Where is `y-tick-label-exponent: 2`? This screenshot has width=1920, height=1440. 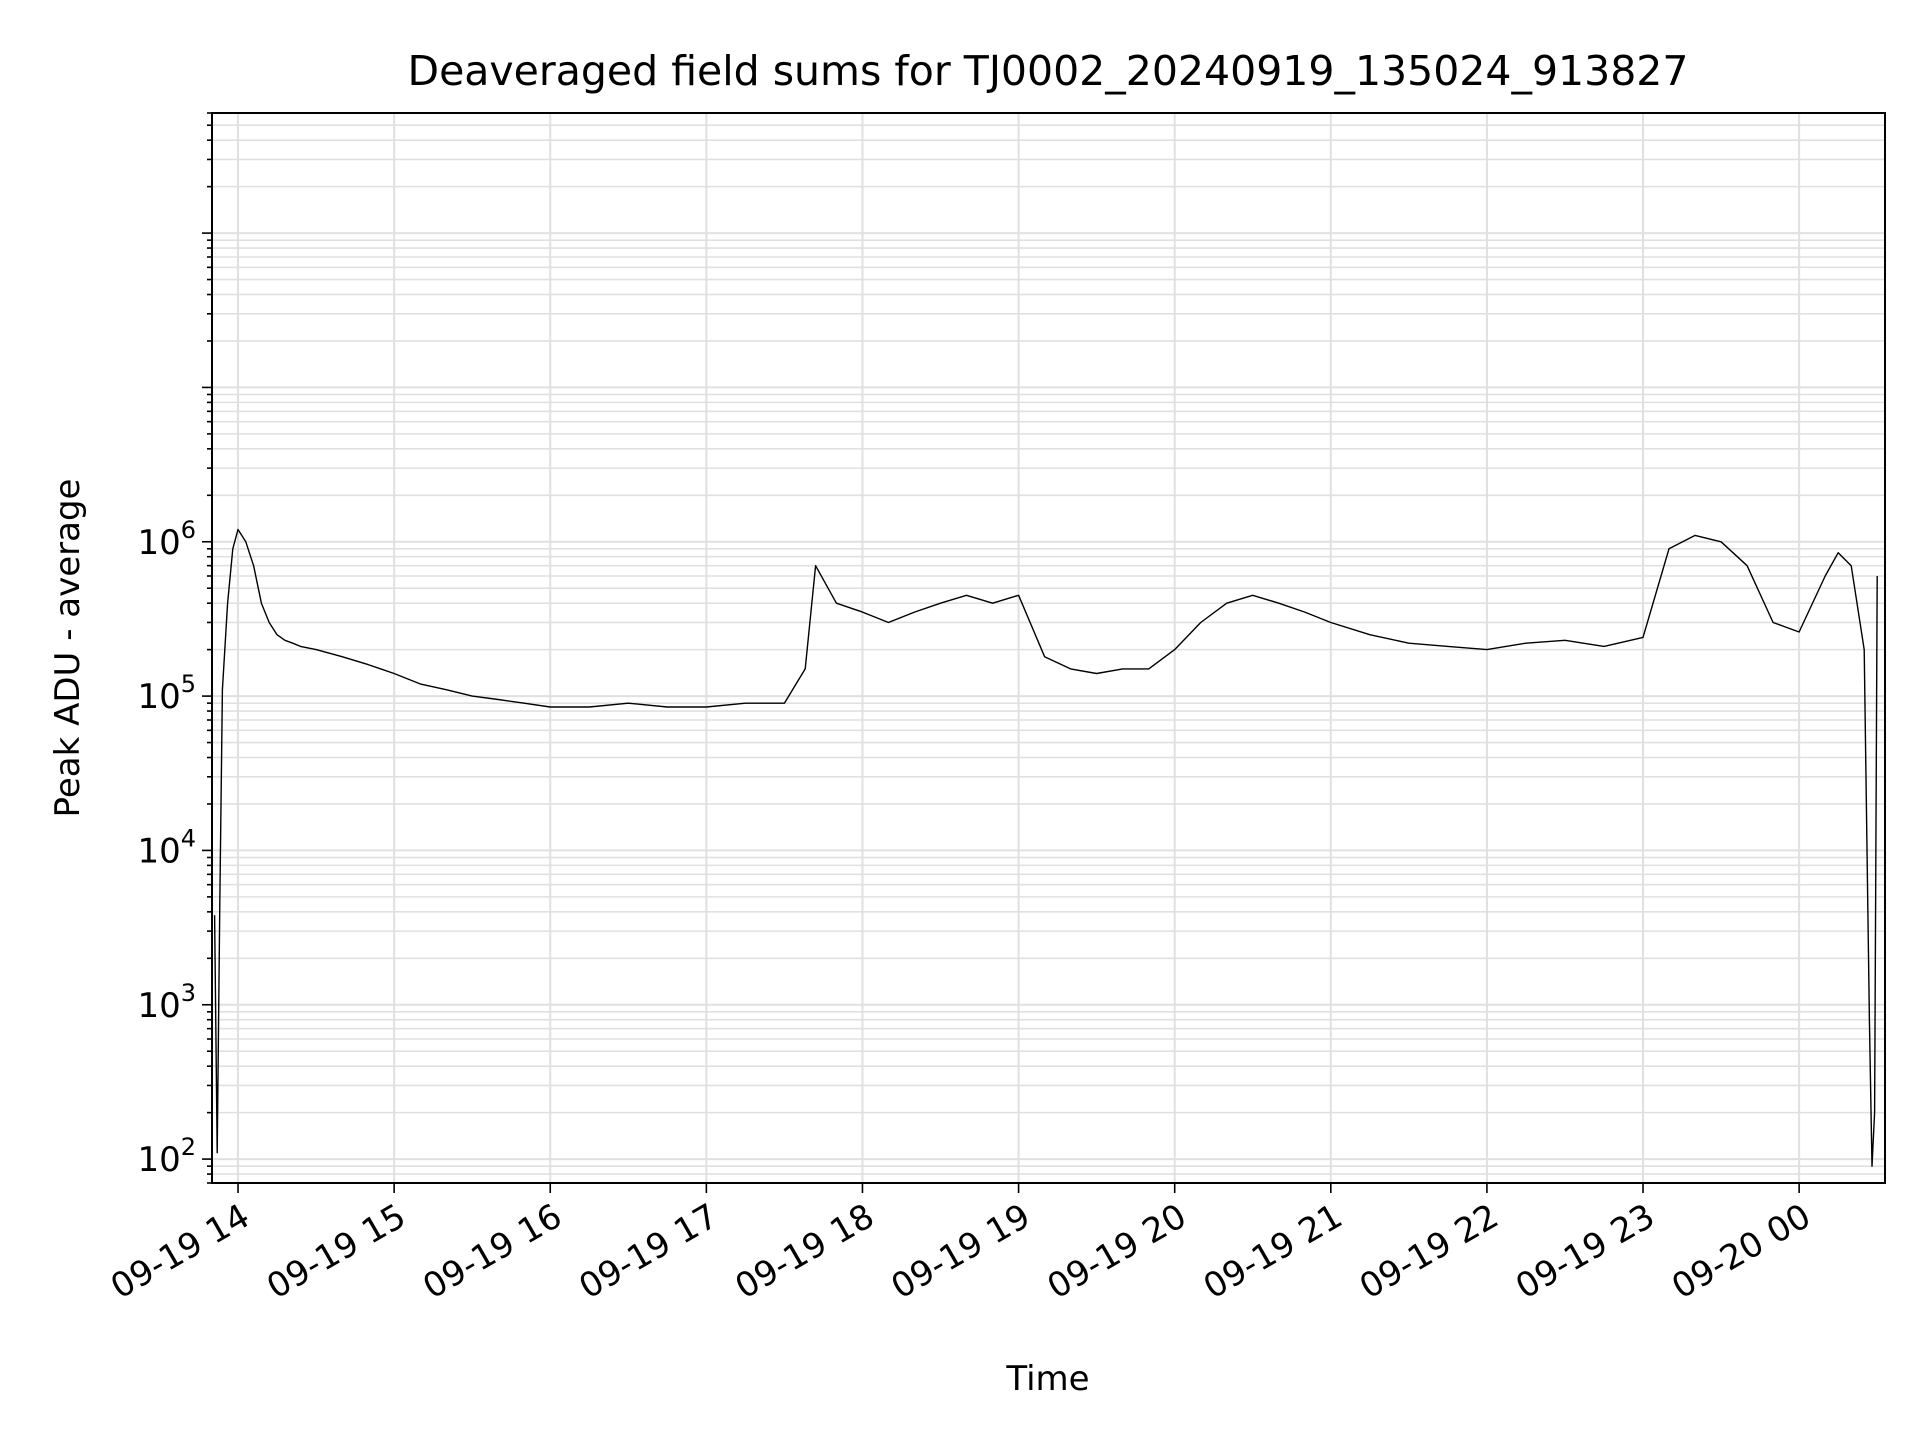
y-tick-label-exponent: 2 is located at coordinates (188, 1147).